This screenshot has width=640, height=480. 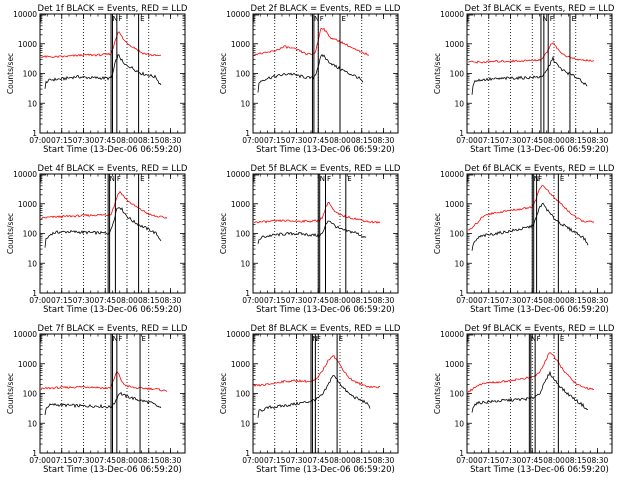 I want to click on chart-title: Det 8f BLACK = Events, RED = LLD, so click(x=326, y=329).